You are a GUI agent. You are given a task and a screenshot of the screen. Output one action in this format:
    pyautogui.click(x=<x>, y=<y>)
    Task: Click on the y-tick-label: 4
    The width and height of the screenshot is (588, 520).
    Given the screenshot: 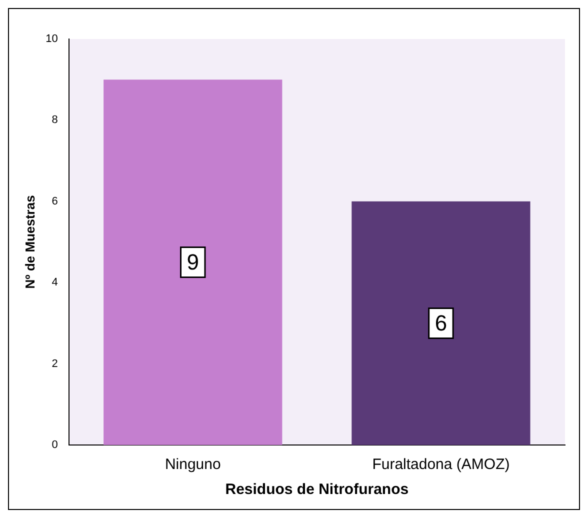 What is the action you would take?
    pyautogui.click(x=55, y=282)
    